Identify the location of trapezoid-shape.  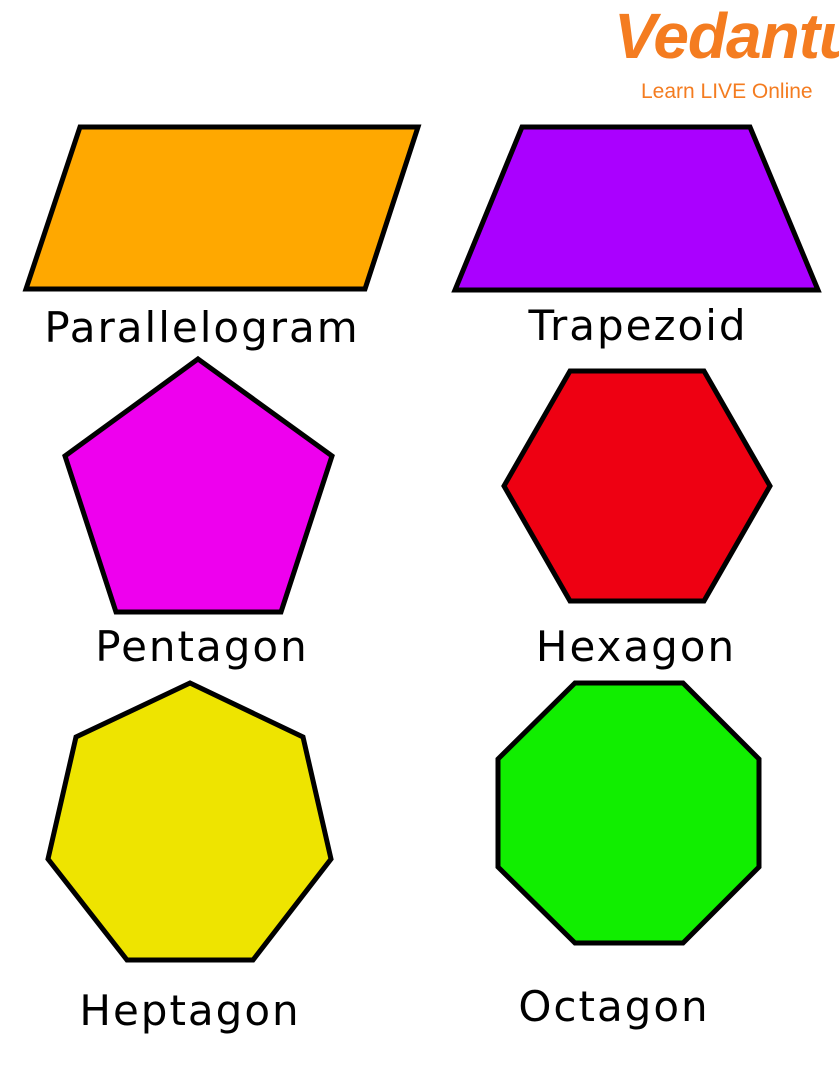
(636, 208).